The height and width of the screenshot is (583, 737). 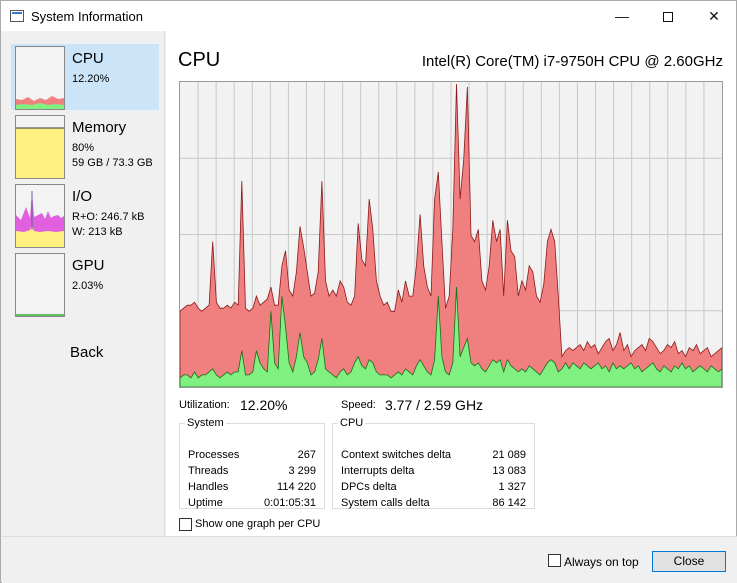 I want to click on system-row-processes: Processes 267, so click(x=252, y=457).